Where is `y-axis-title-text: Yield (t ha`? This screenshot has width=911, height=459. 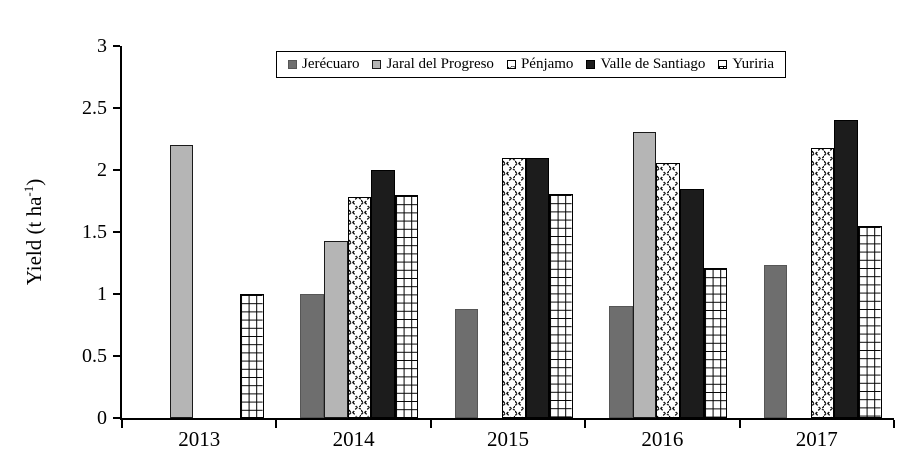 y-axis-title-text: Yield (t ha is located at coordinates (34, 241).